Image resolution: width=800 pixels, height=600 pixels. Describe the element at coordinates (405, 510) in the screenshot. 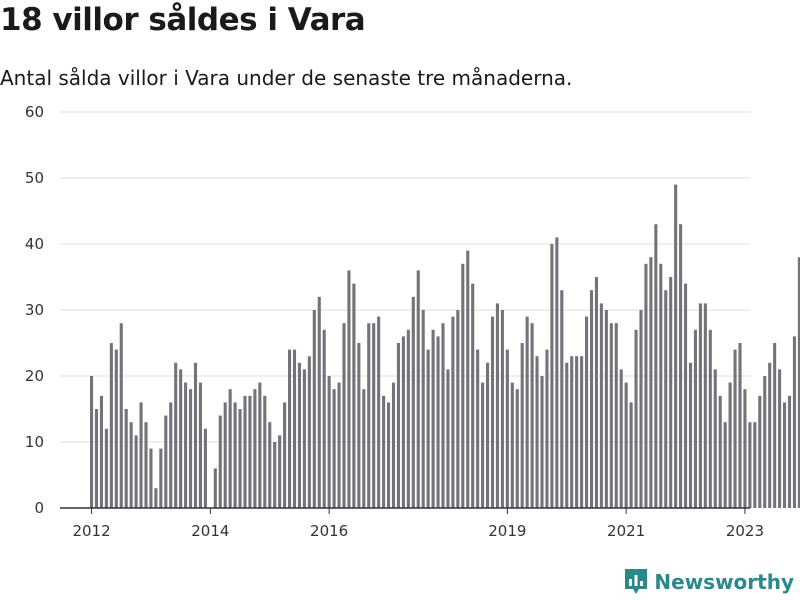

I see `x-axis` at that location.